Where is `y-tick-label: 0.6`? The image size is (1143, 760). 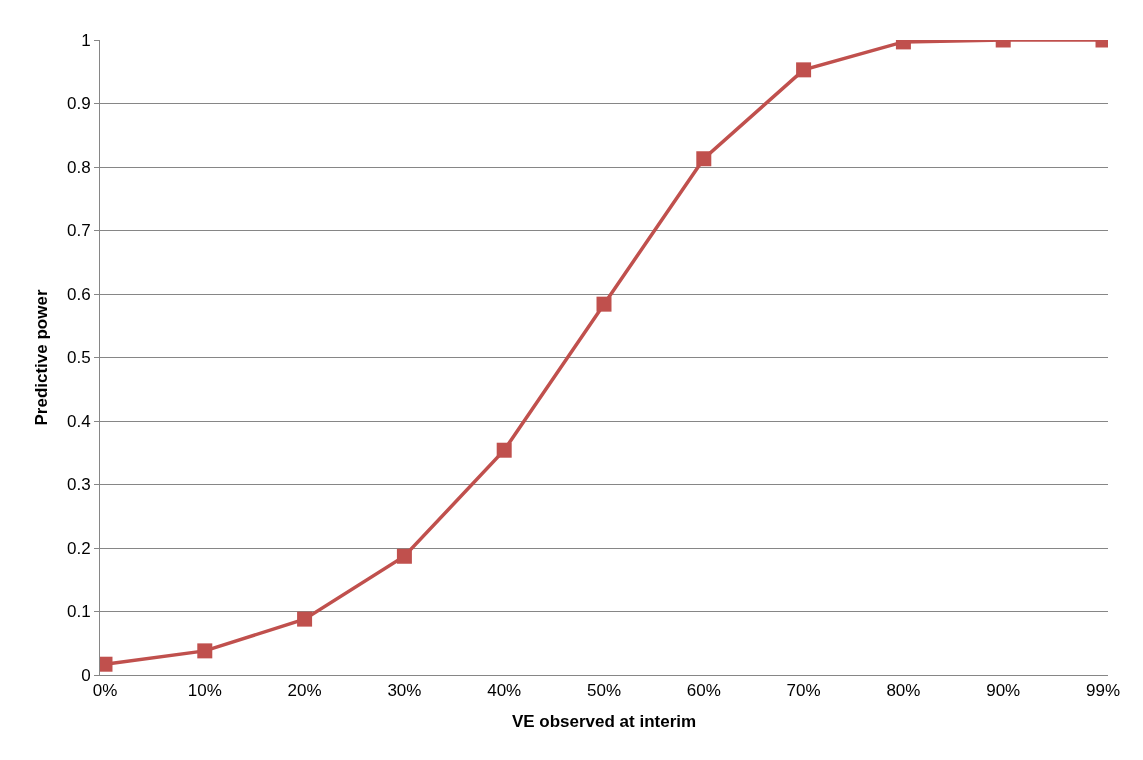
y-tick-label: 0.6 is located at coordinates (78, 294).